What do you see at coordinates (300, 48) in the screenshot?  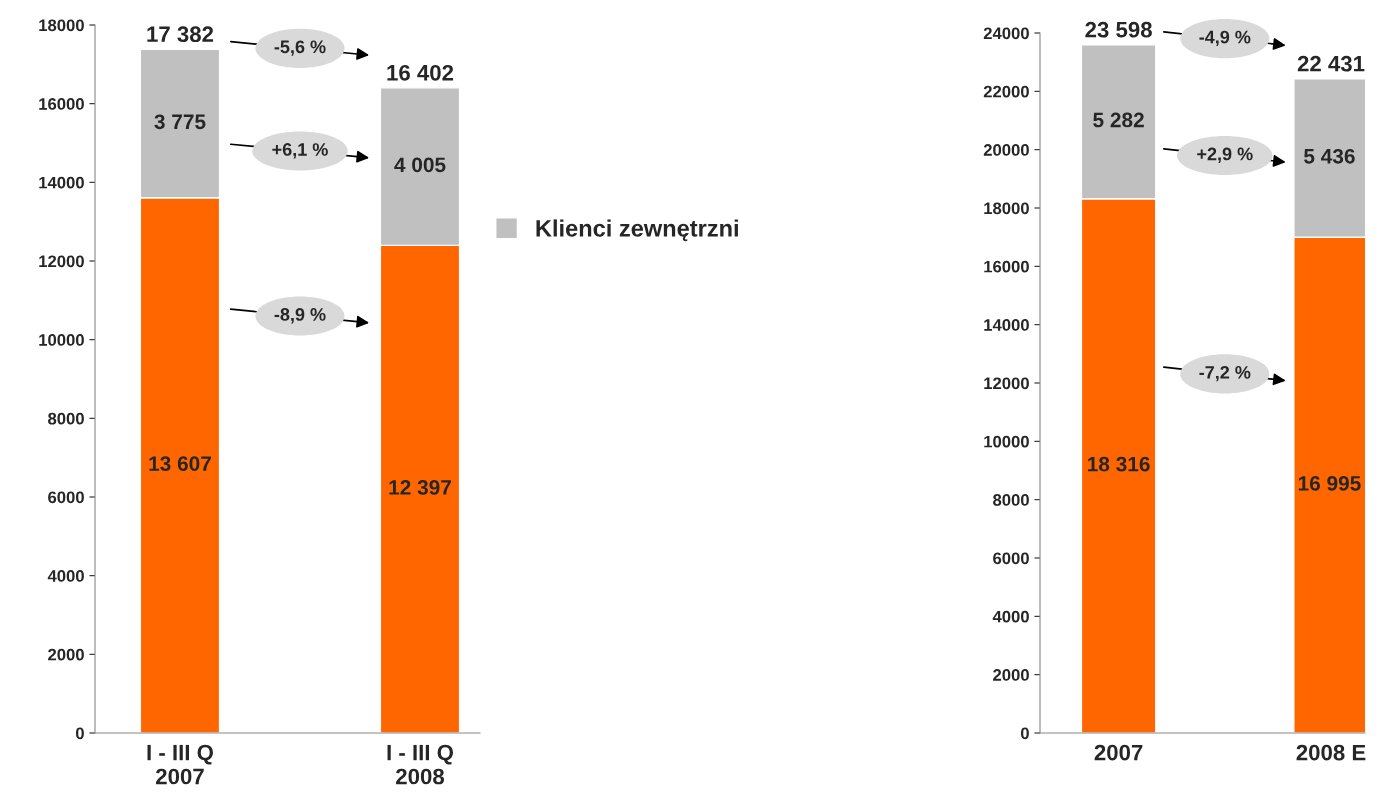 I see `annotation: -5,6 %` at bounding box center [300, 48].